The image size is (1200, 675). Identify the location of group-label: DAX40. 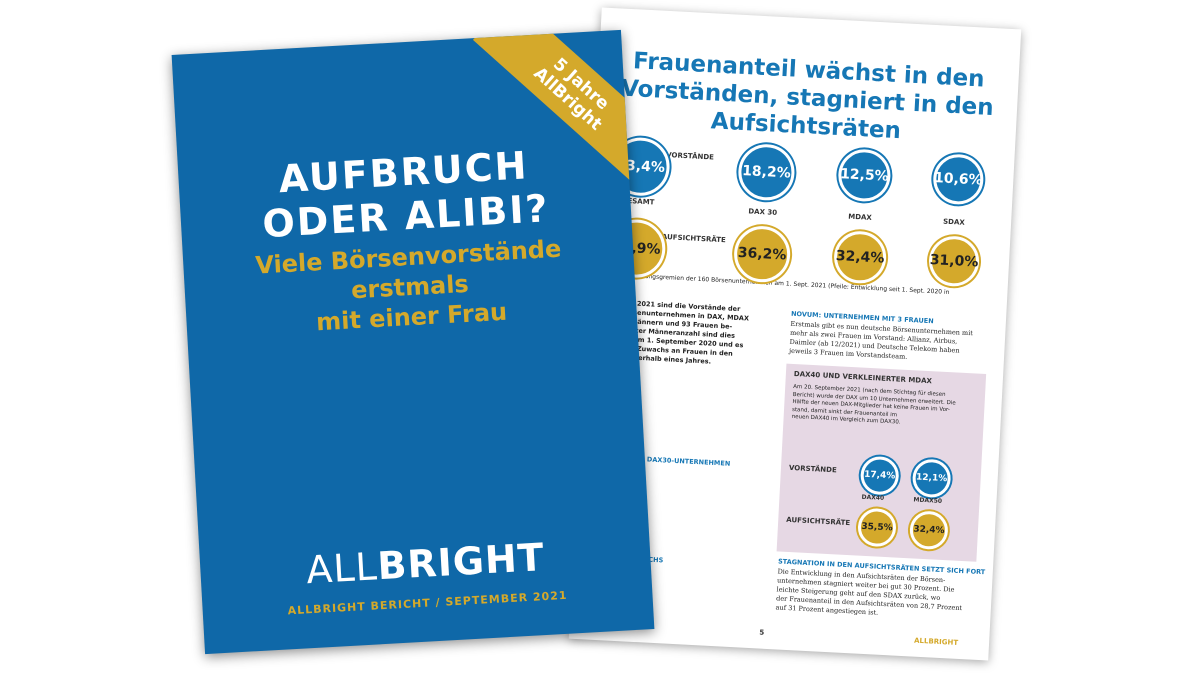
(873, 497).